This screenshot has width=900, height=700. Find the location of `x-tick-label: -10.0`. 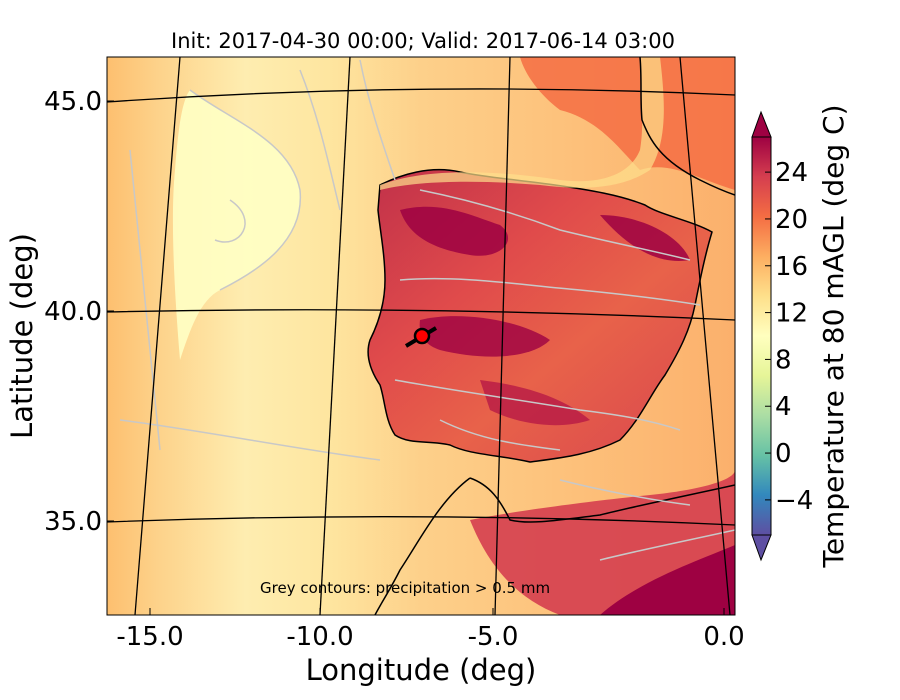

x-tick-label: -10.0 is located at coordinates (319, 637).